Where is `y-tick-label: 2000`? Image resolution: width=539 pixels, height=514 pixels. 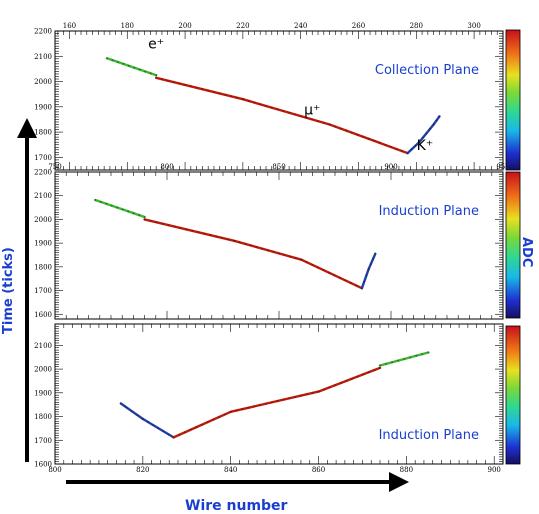 y-tick-label: 2000 is located at coordinates (43, 82).